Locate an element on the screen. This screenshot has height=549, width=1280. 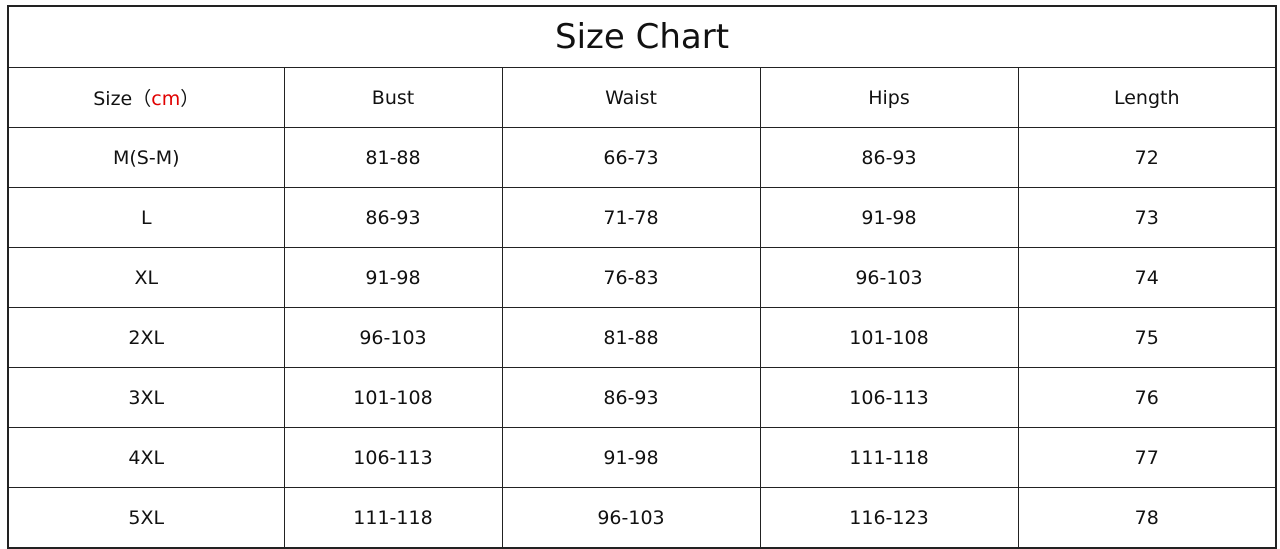
cell-bust: 106-113 is located at coordinates (393, 457).